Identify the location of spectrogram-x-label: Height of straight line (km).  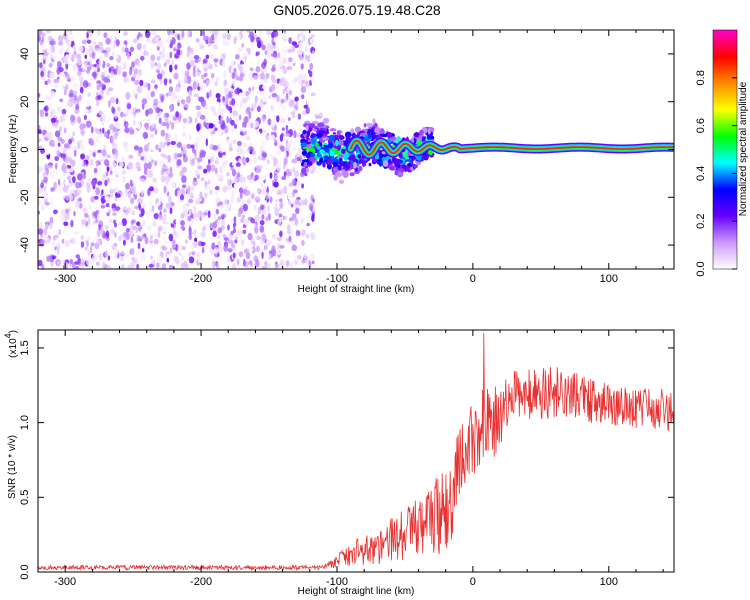
(356, 289).